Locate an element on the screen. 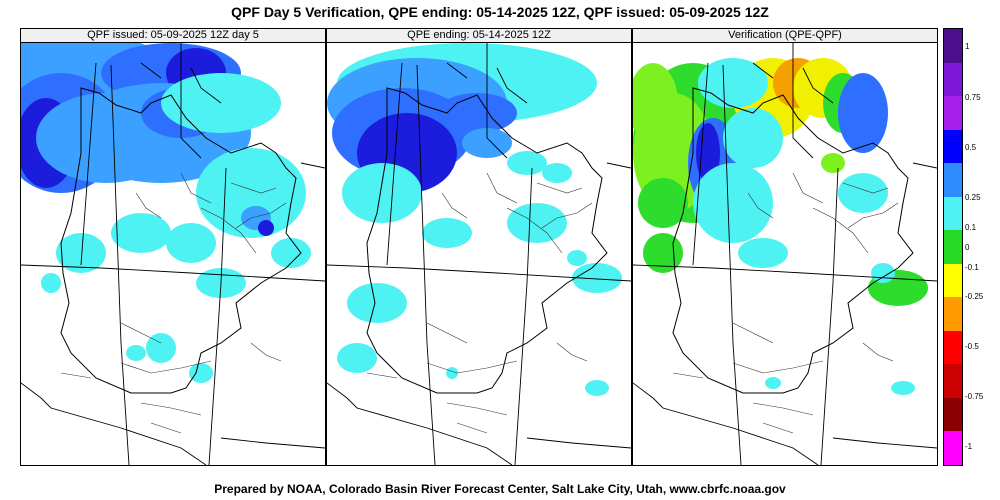 Image resolution: width=1000 pixels, height=500 pixels. legend-tick-label: -0.25 is located at coordinates (974, 296).